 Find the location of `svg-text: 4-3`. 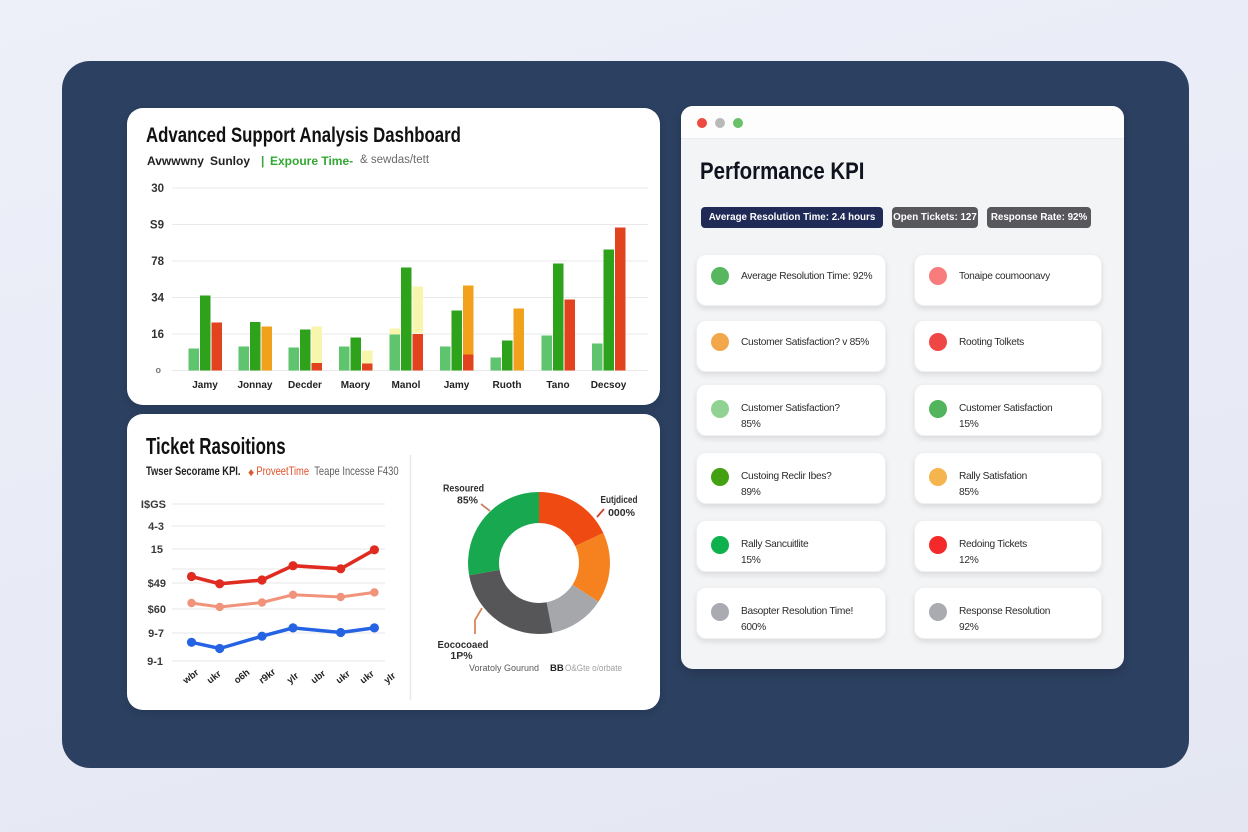

svg-text: 4-3 is located at coordinates (156, 527).